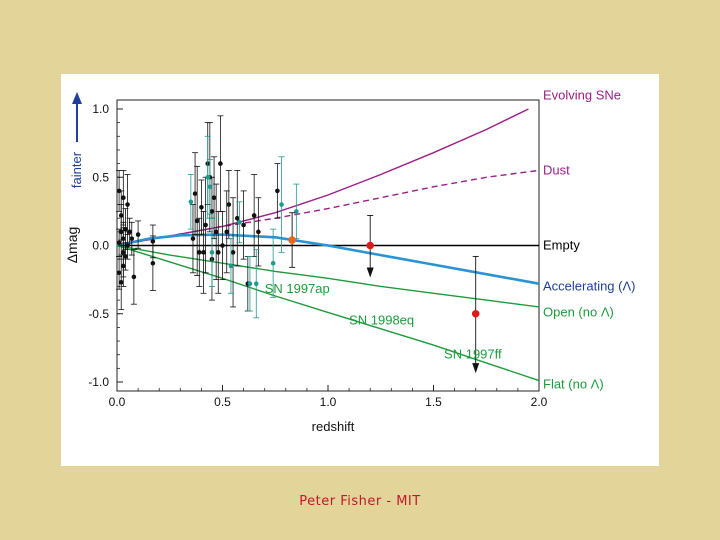  I want to click on y-axis-label: Δmag, so click(72, 245).